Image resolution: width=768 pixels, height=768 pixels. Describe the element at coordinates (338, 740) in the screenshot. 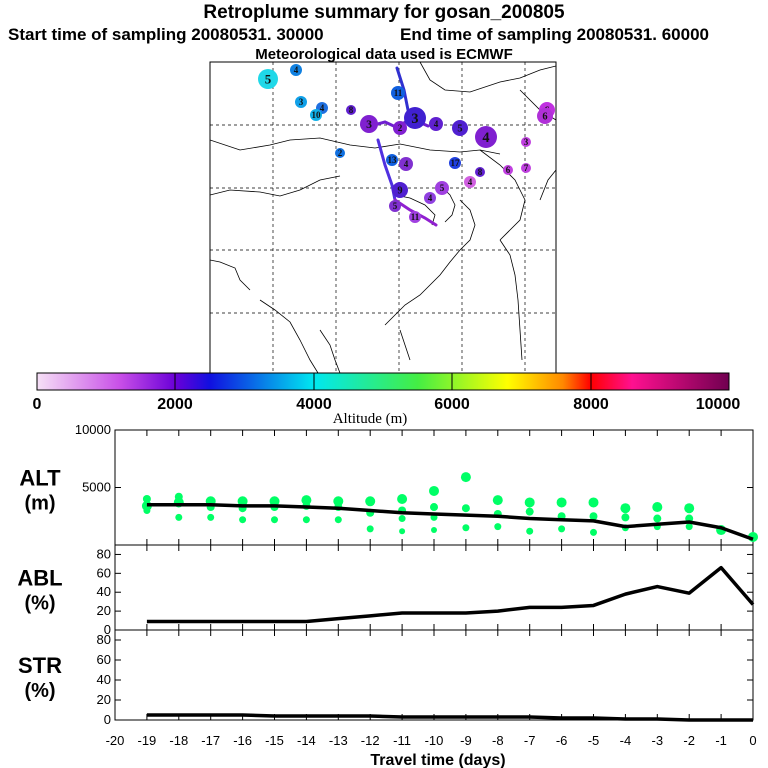

I see `x-tick-label: -13` at that location.